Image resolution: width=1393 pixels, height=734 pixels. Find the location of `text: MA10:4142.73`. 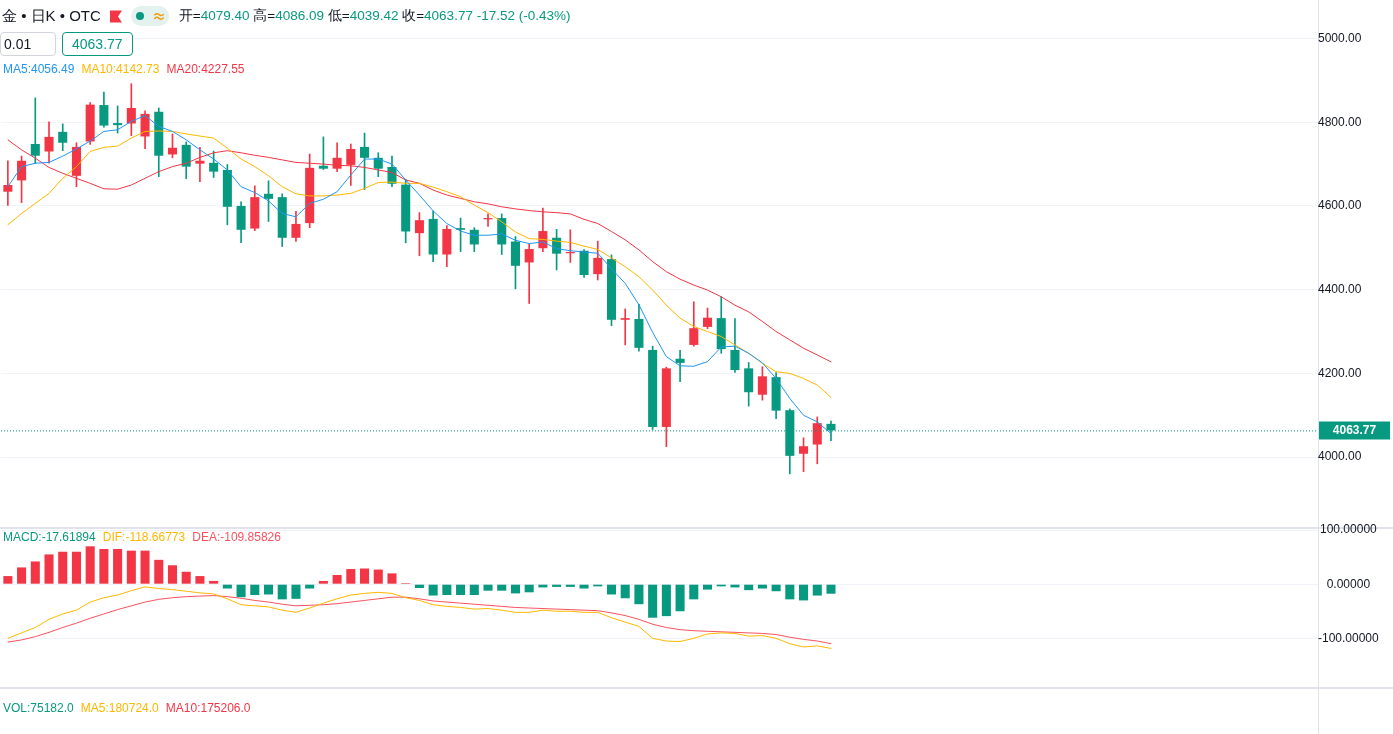

text: MA10:4142.73 is located at coordinates (120, 69).